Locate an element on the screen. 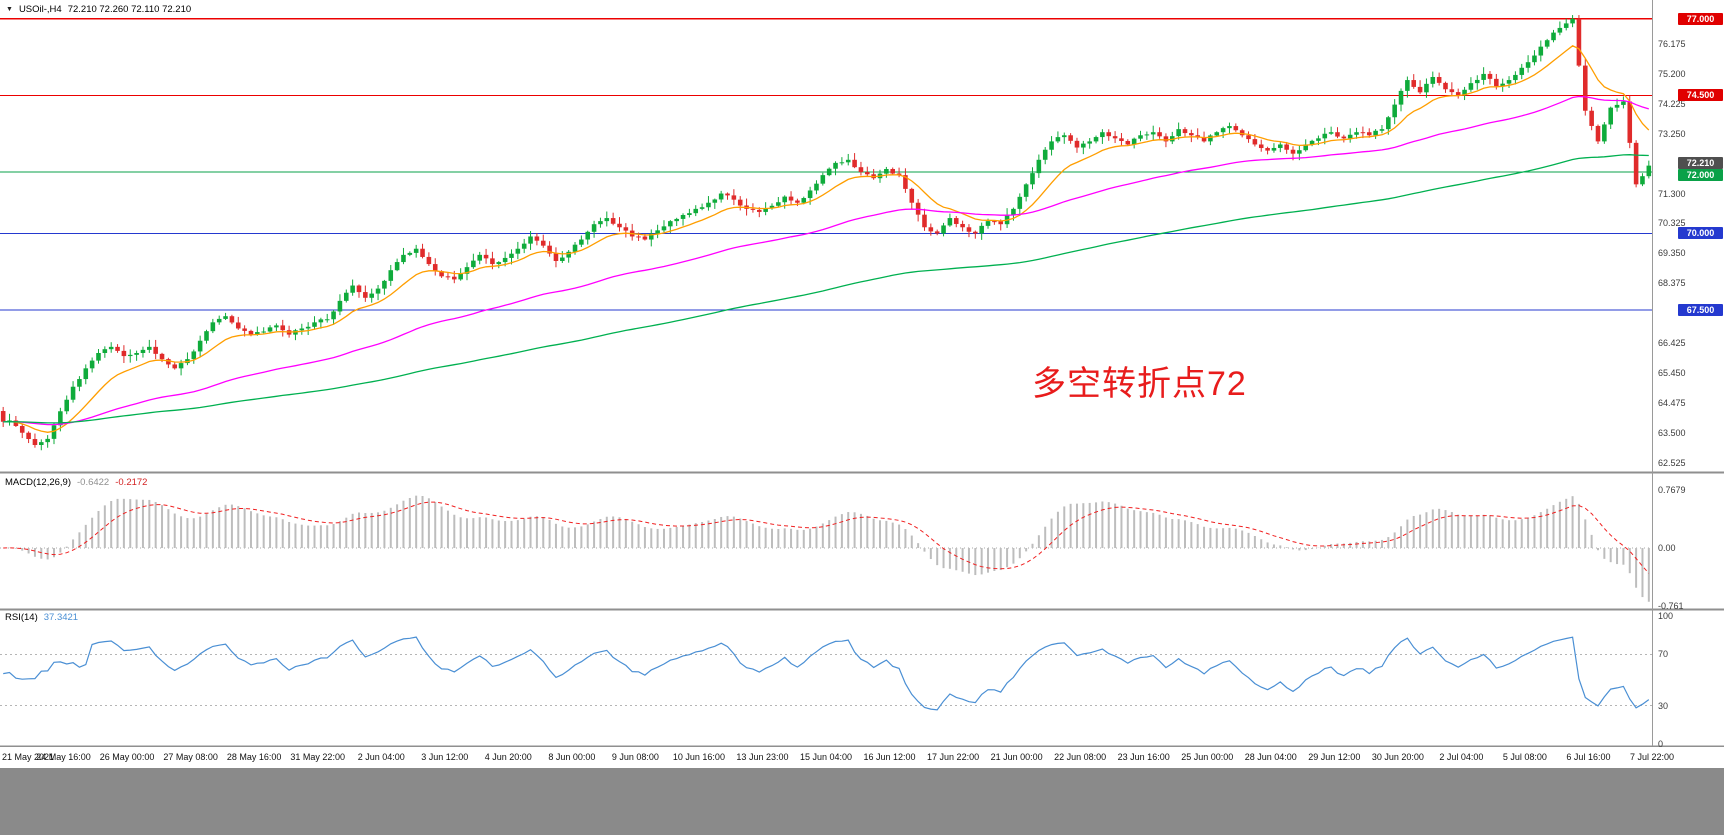  symbol-timeframe-label: USOil-,H4 is located at coordinates (40, 9).